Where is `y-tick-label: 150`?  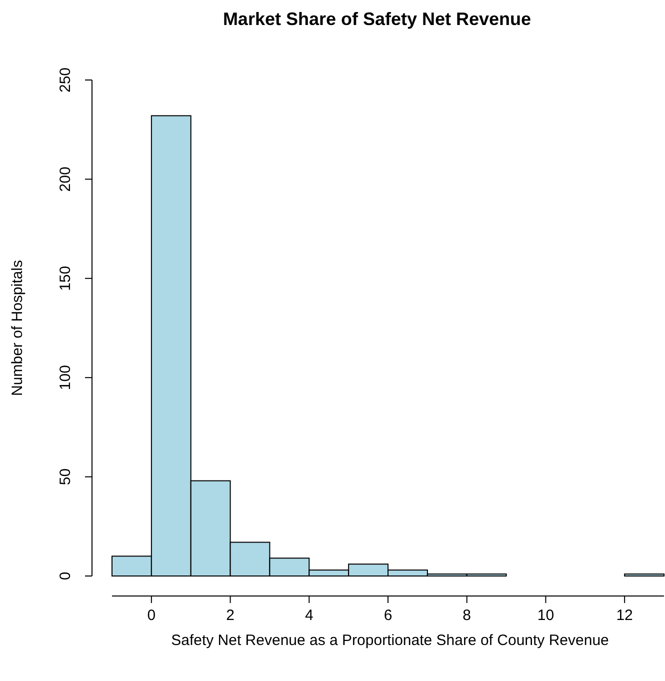
y-tick-label: 150 is located at coordinates (65, 278).